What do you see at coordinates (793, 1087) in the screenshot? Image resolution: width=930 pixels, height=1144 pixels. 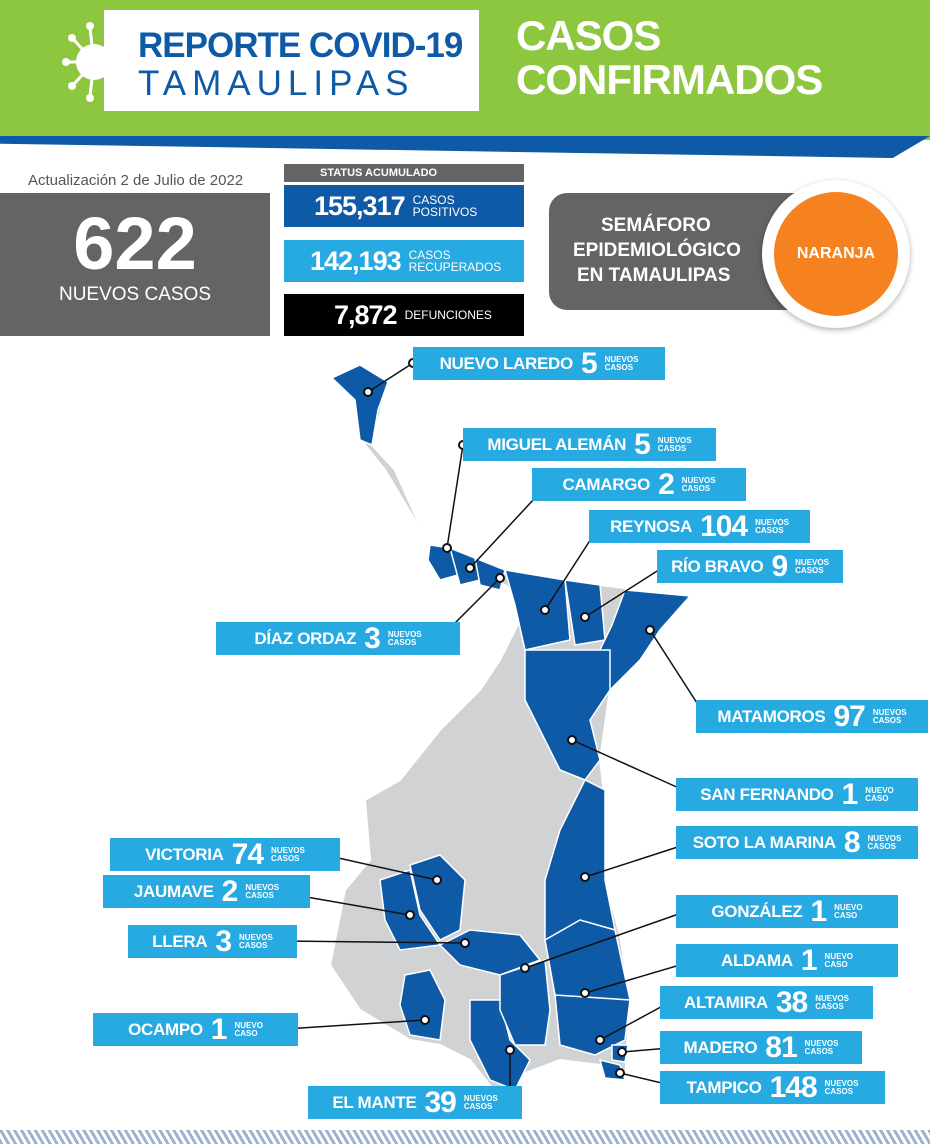 I see `municipio-count: 148` at bounding box center [793, 1087].